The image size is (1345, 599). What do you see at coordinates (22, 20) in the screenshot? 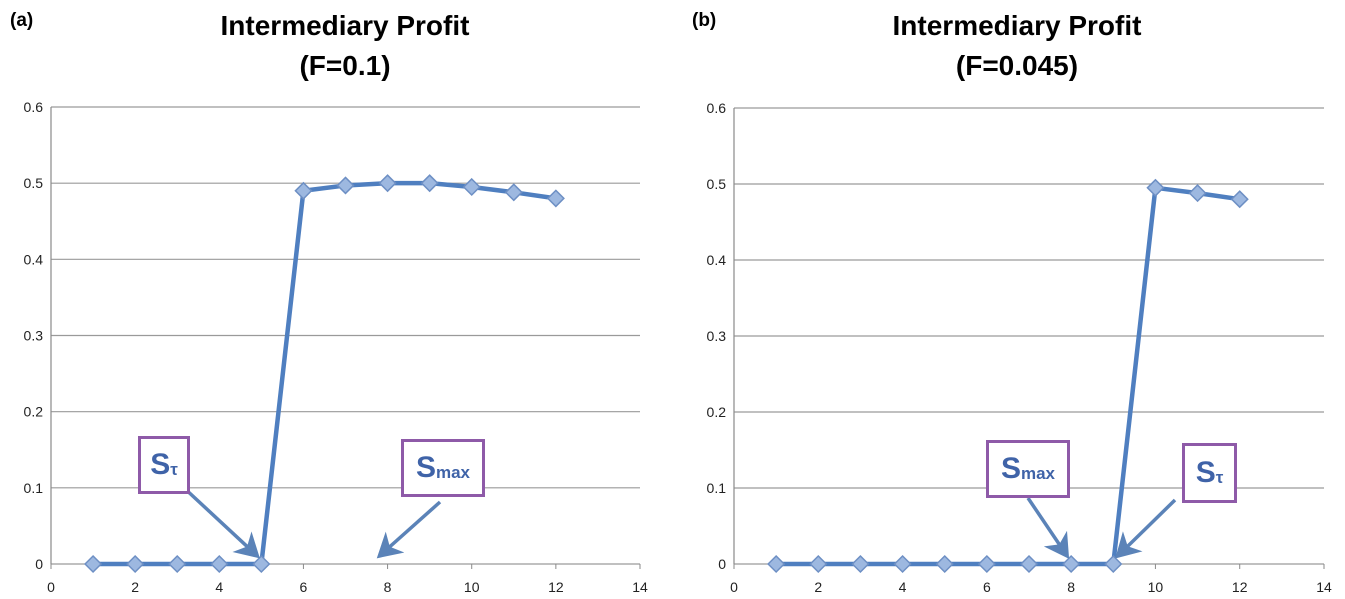
I see `panel-label: (a)` at bounding box center [22, 20].